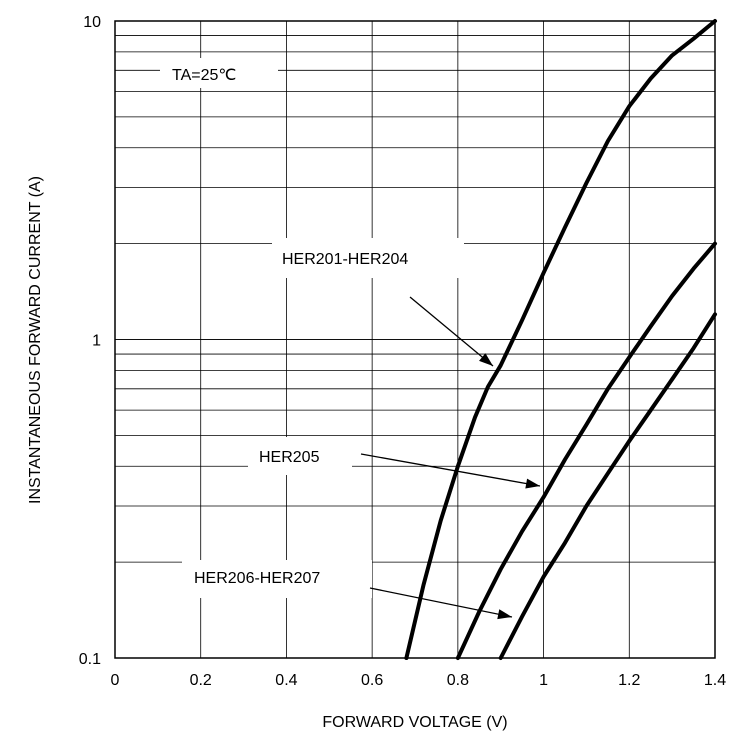 This screenshot has height=738, width=743. I want to click on y-axis-title: INSTANTANEOUS FORWARD CURRENT (A), so click(35, 340).